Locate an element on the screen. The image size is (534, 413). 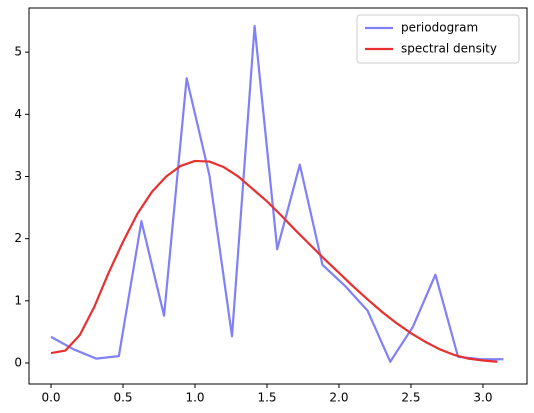
x-tick-label: 2.5 is located at coordinates (410, 398).